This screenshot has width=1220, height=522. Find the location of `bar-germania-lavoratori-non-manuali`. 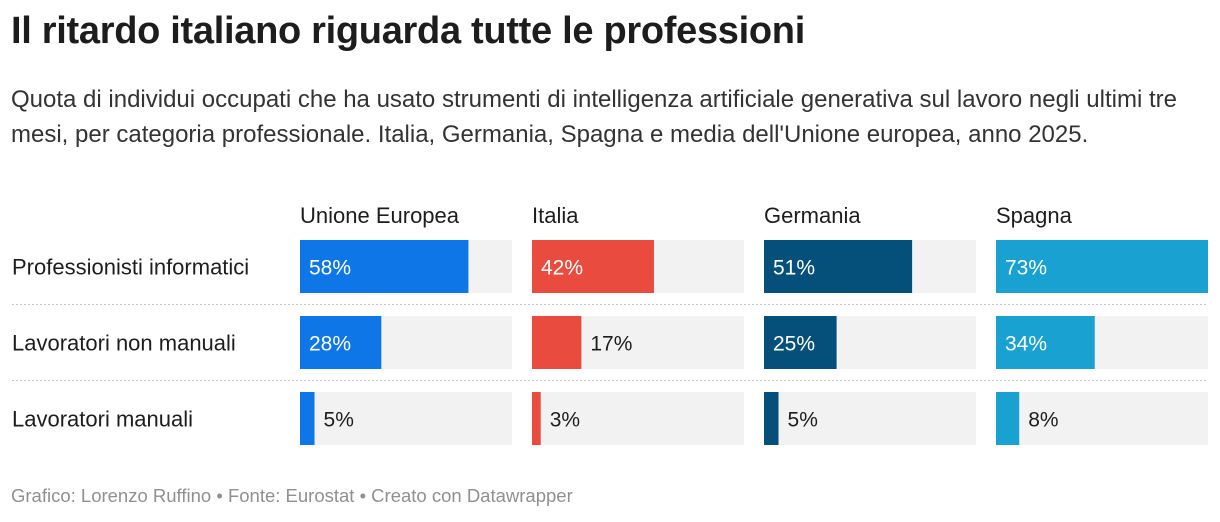

bar-germania-lavoratori-non-manuali is located at coordinates (800, 342).